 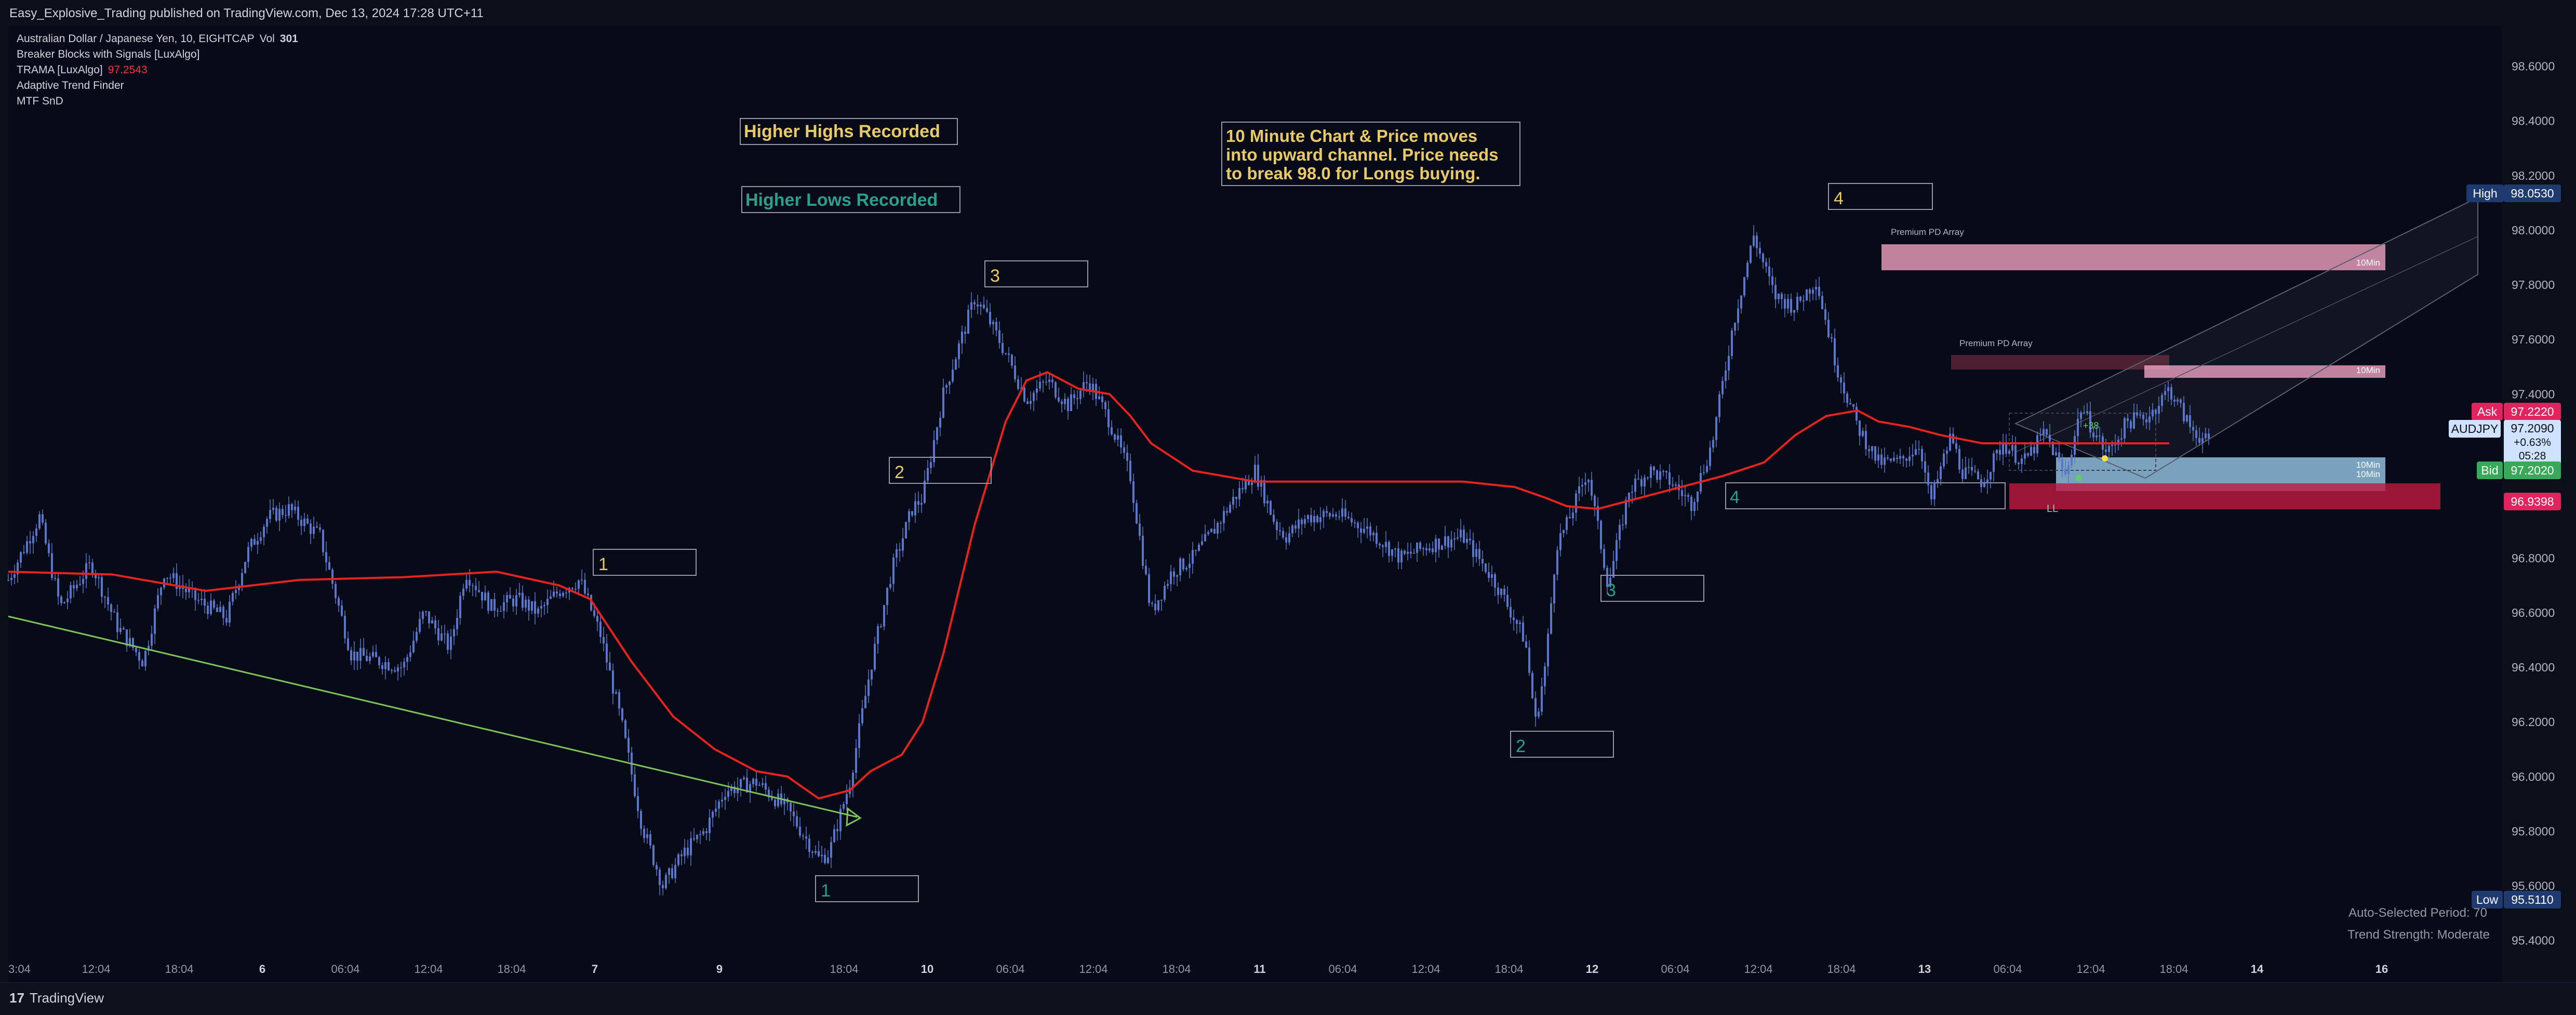 I want to click on legend-indicator-trend-finder: Adaptive Trend Finder, so click(x=70, y=85).